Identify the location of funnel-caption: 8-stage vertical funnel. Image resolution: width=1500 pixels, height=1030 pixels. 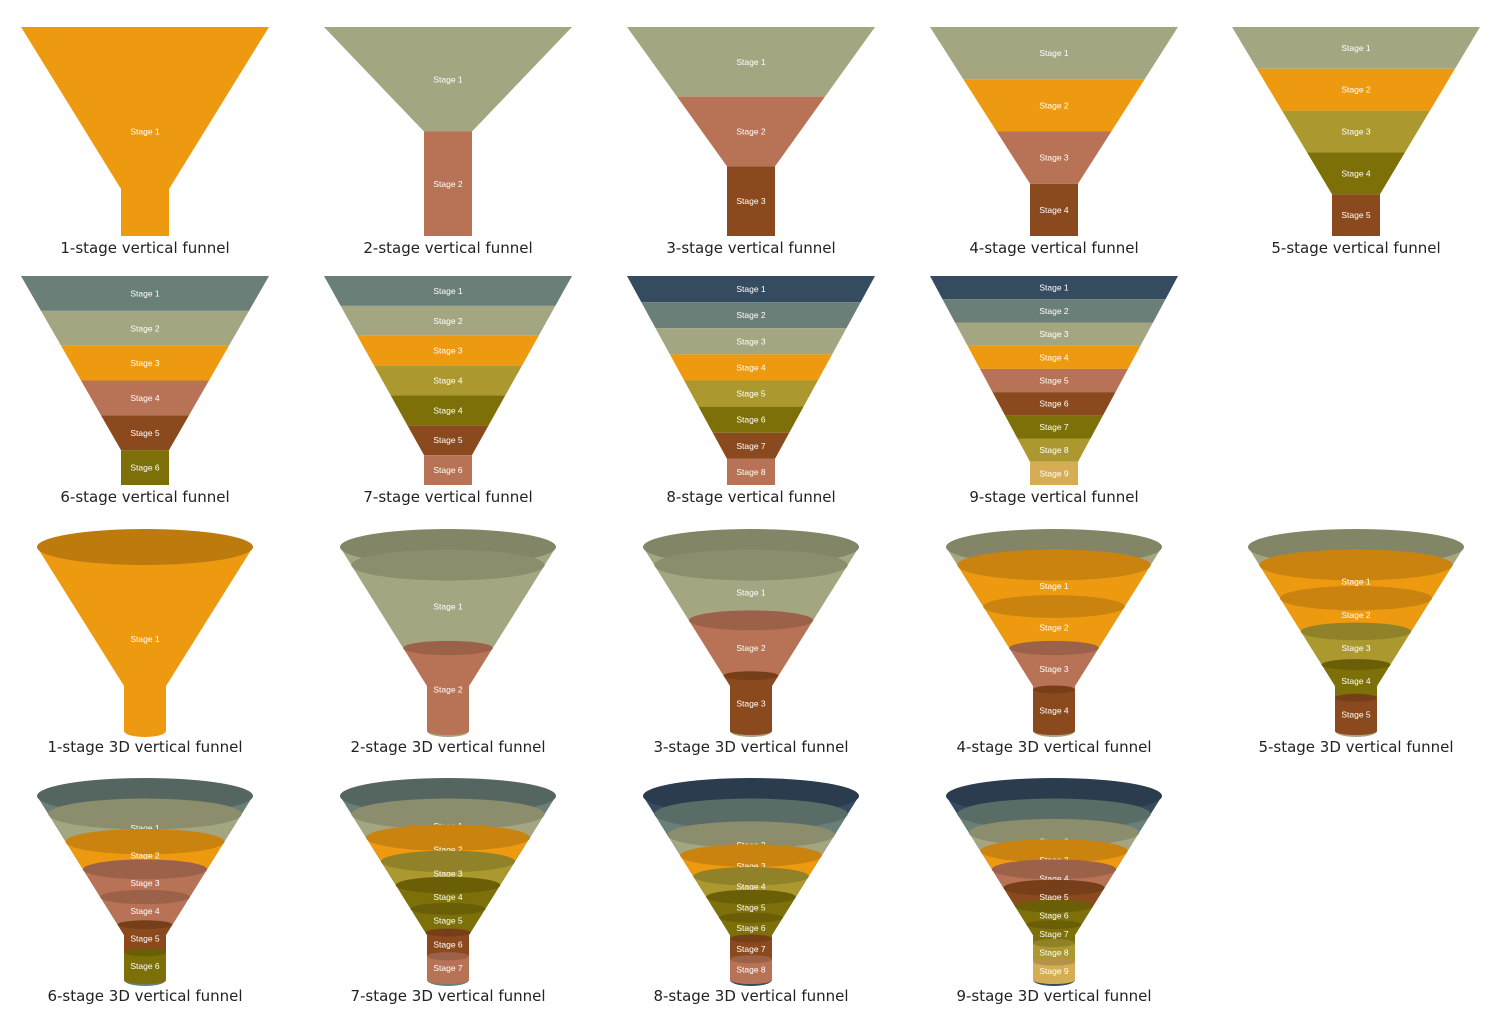
(750, 497).